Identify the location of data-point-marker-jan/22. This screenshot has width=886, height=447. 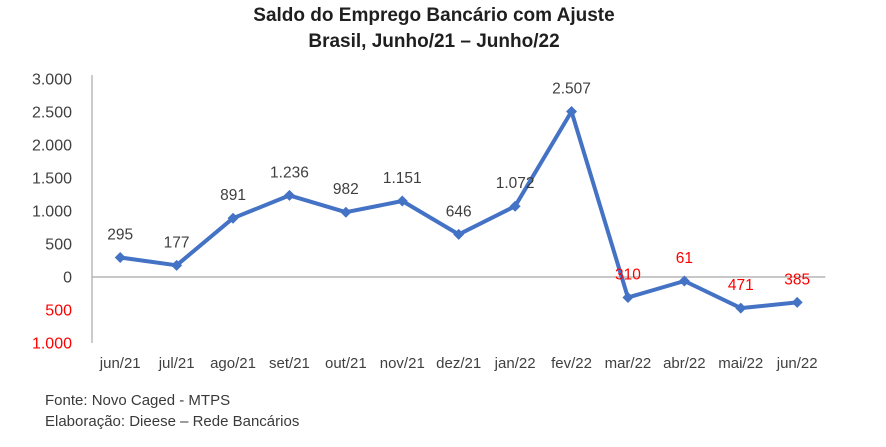
(515, 206).